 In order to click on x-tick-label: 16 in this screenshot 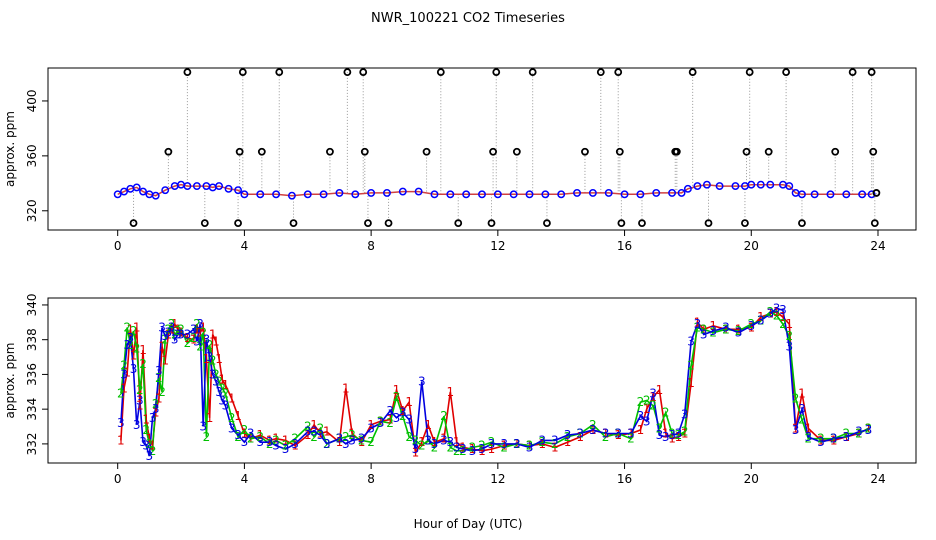, I will do `click(624, 479)`.